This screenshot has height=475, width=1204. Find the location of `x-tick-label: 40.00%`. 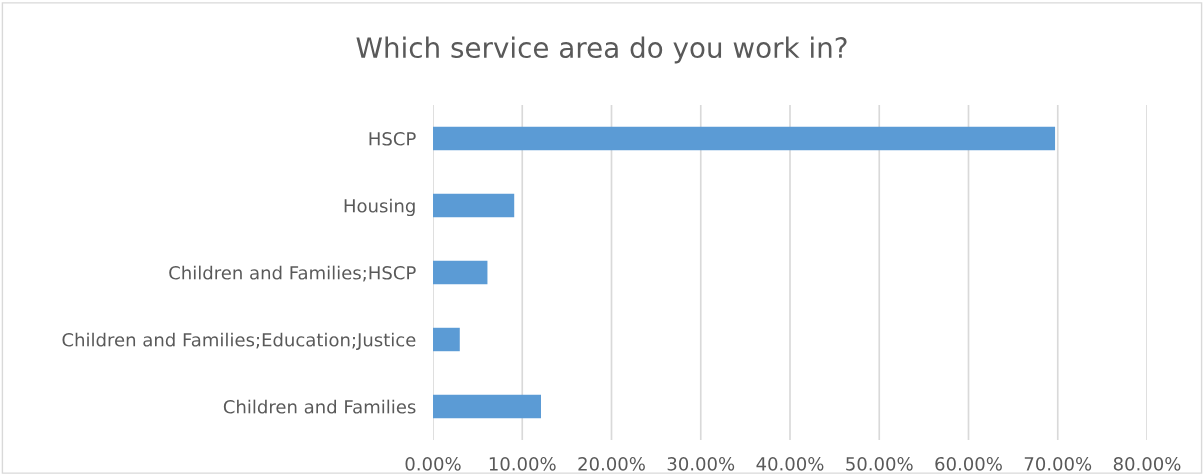

x-tick-label: 40.00% is located at coordinates (790, 463).